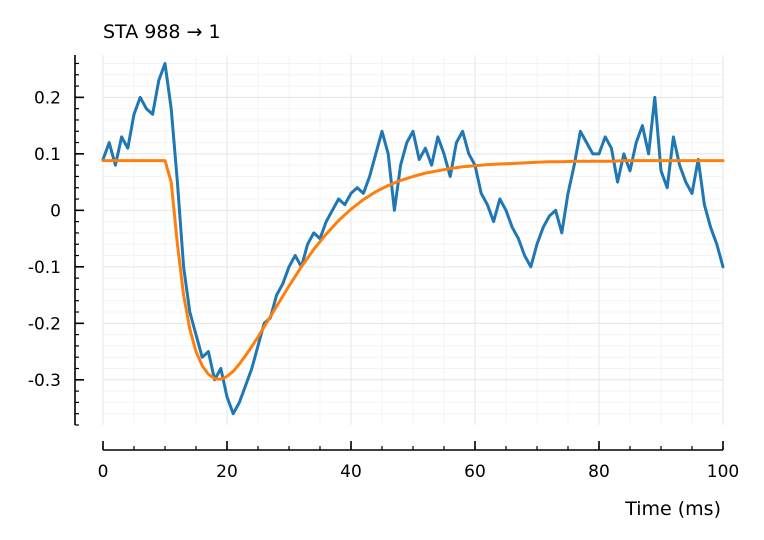 The image size is (764, 540). Describe the element at coordinates (47, 155) in the screenshot. I see `y-tick-label: 0.1` at that location.